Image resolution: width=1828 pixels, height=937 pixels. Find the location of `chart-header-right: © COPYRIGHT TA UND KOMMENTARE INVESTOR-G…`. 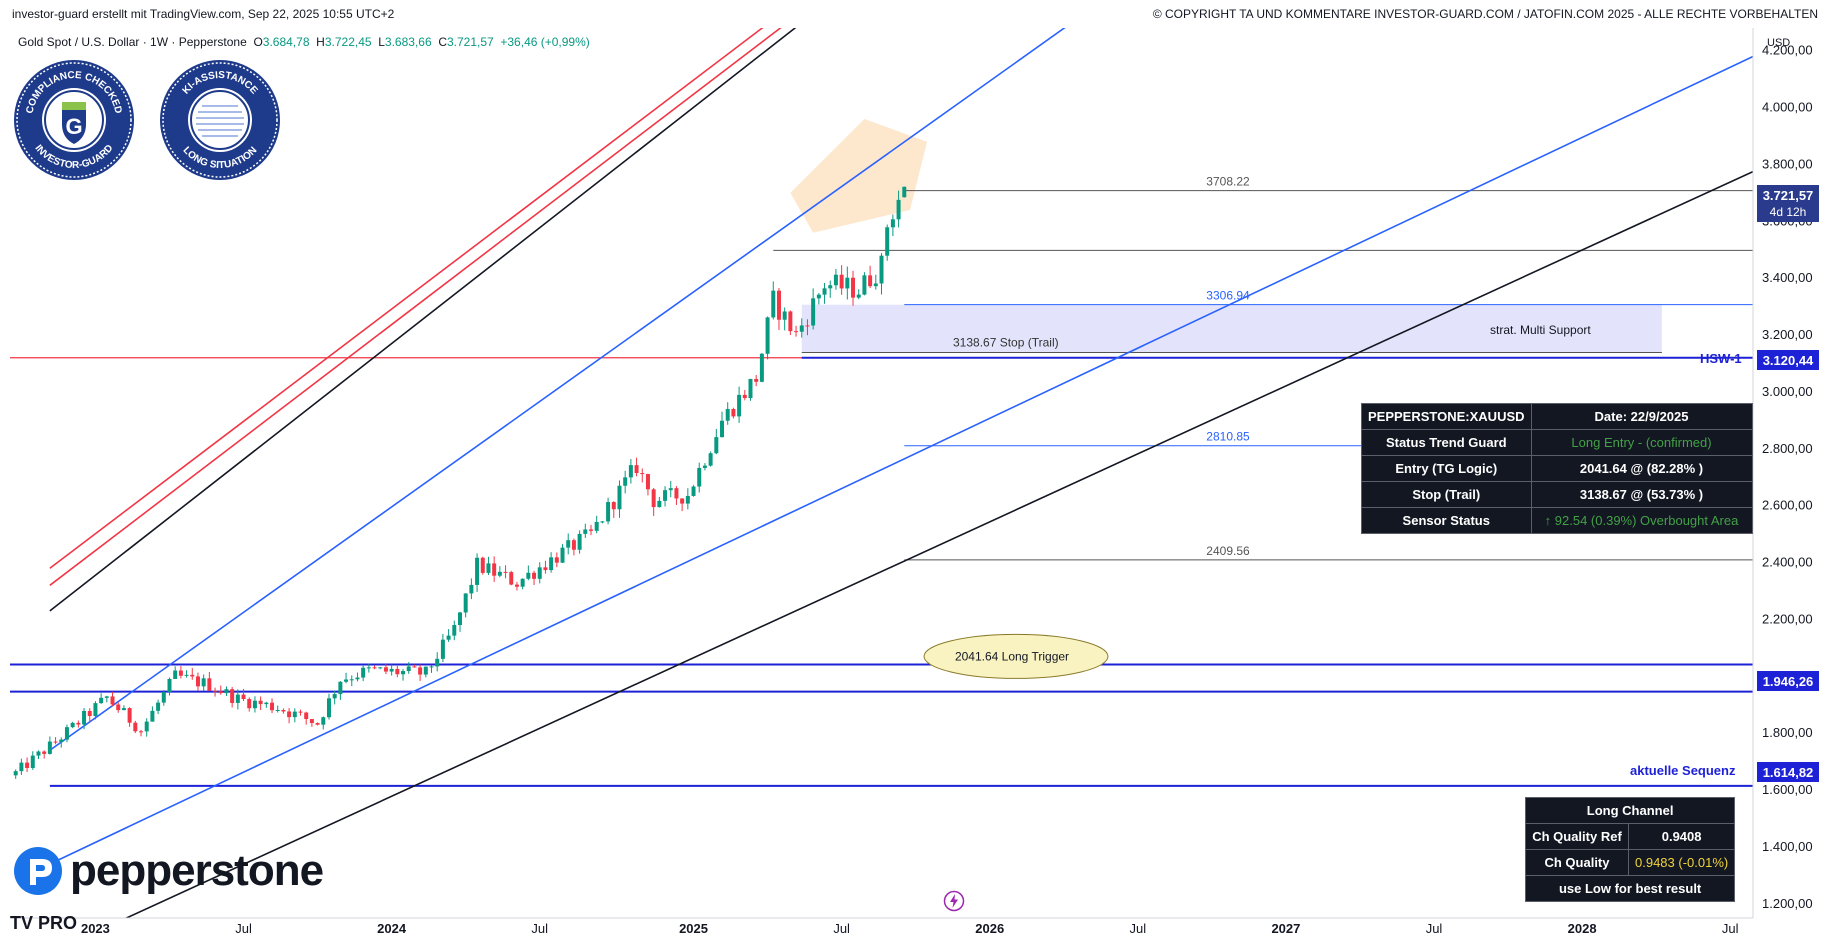

chart-header-right: © COPYRIGHT TA UND KOMMENTARE INVESTOR-G… is located at coordinates (1485, 14).